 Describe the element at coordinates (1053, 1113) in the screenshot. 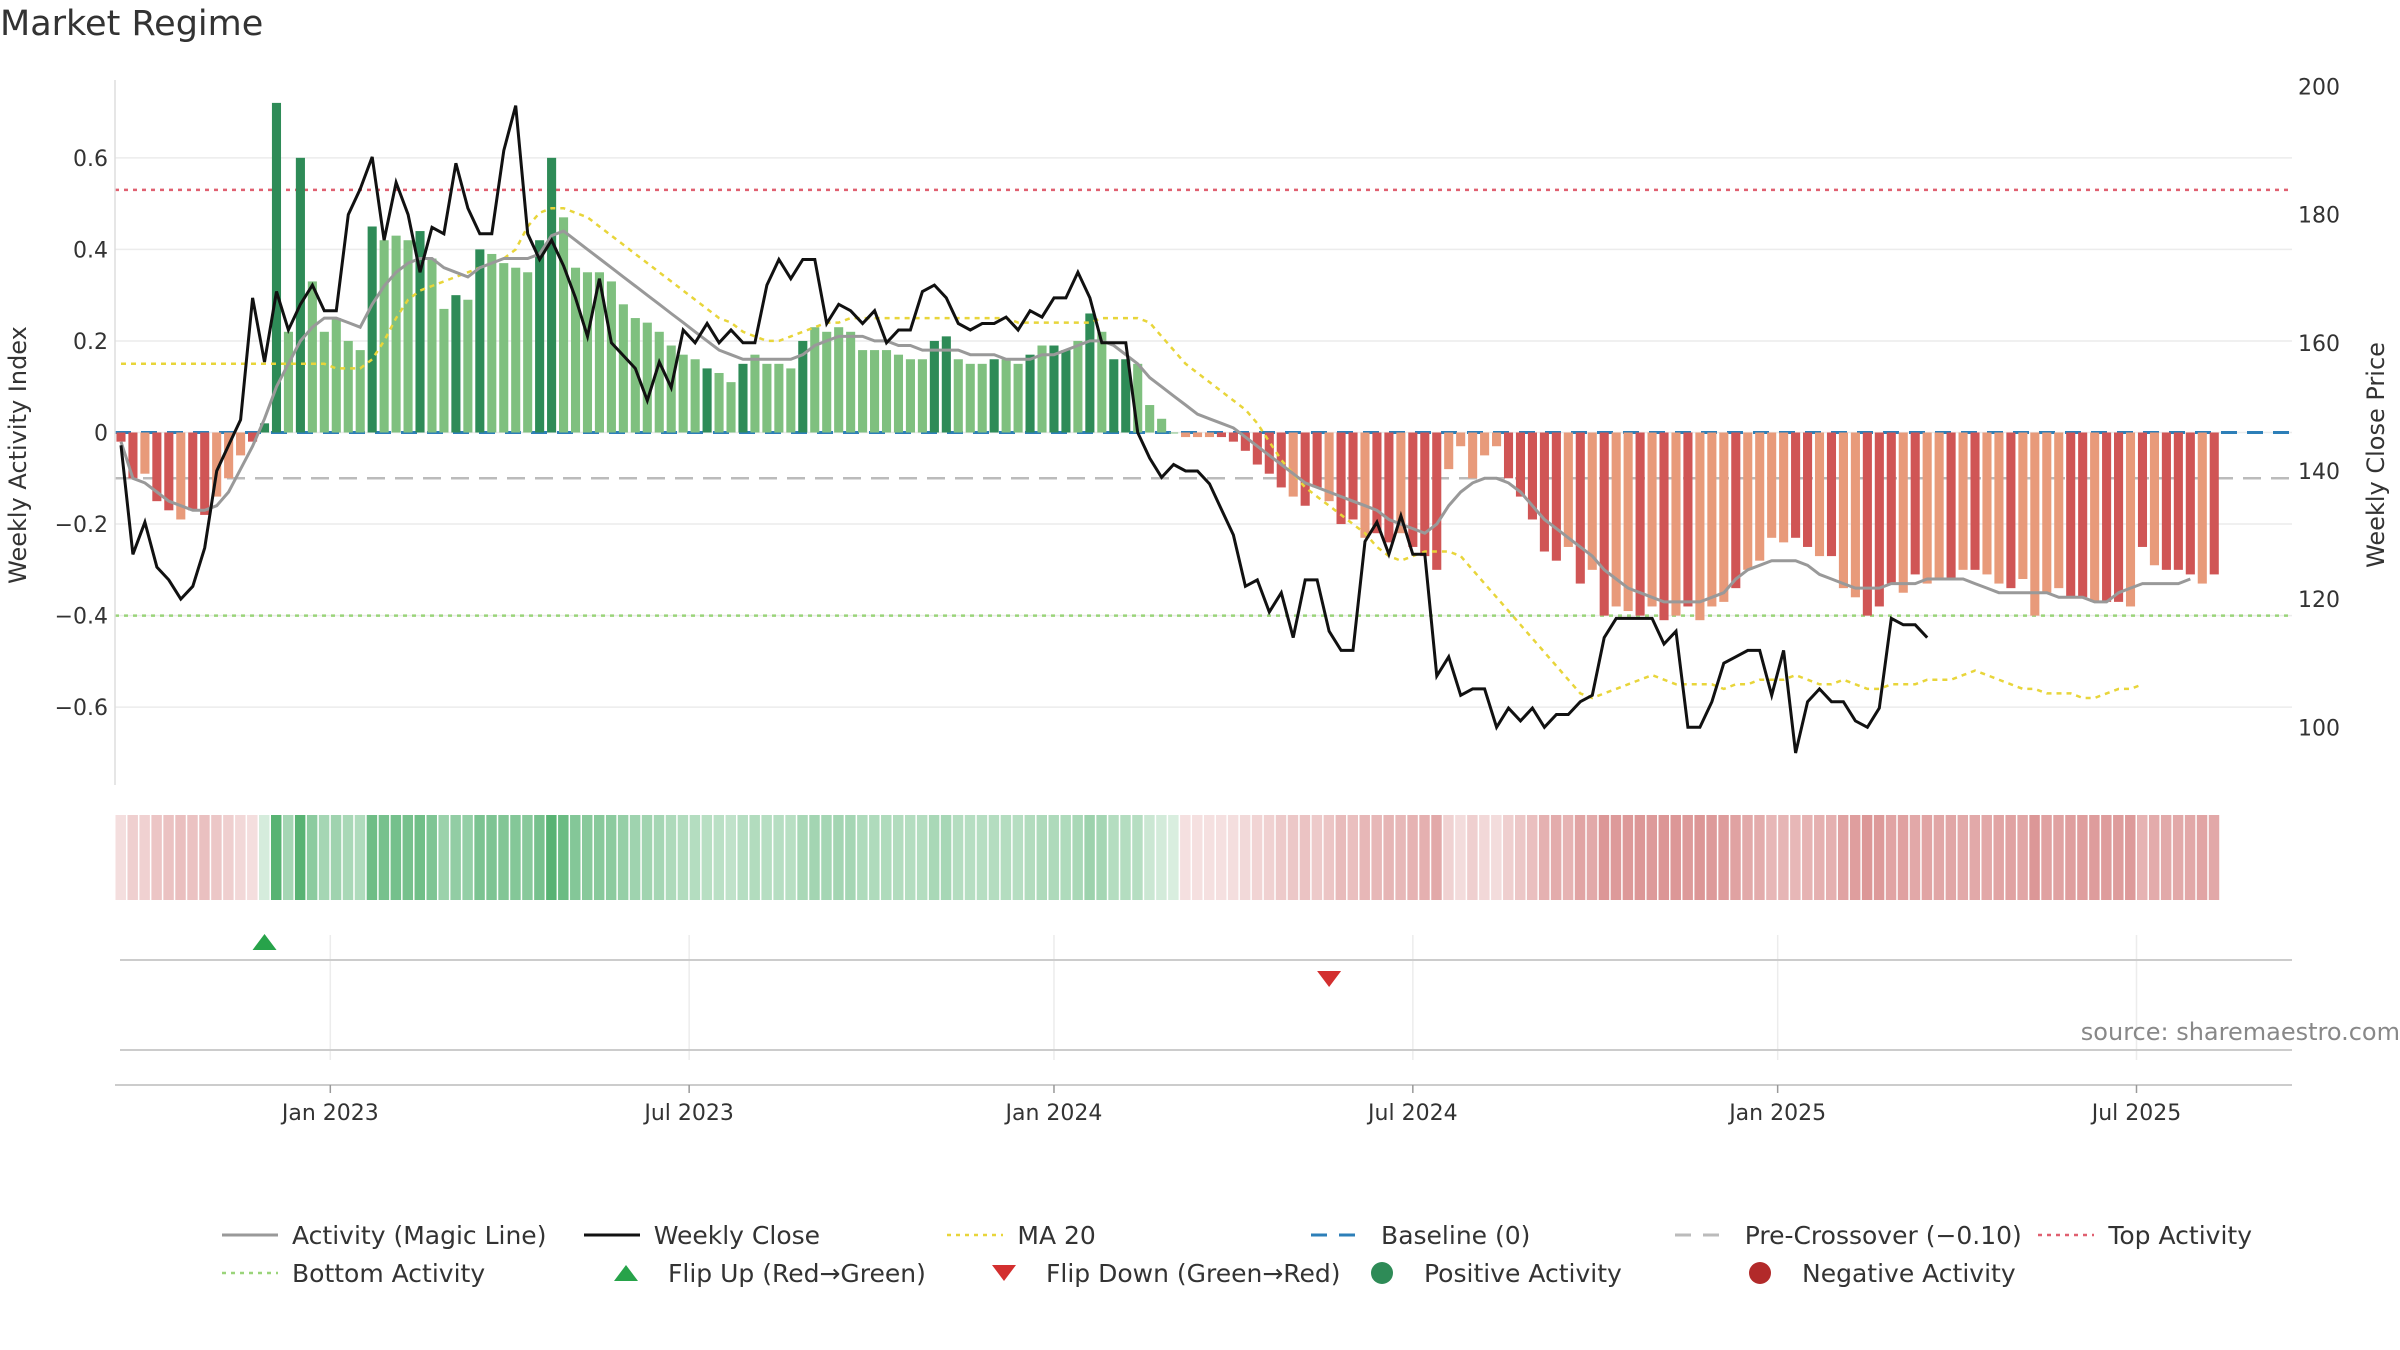

I see `x-tick-label: Jan 2024` at that location.